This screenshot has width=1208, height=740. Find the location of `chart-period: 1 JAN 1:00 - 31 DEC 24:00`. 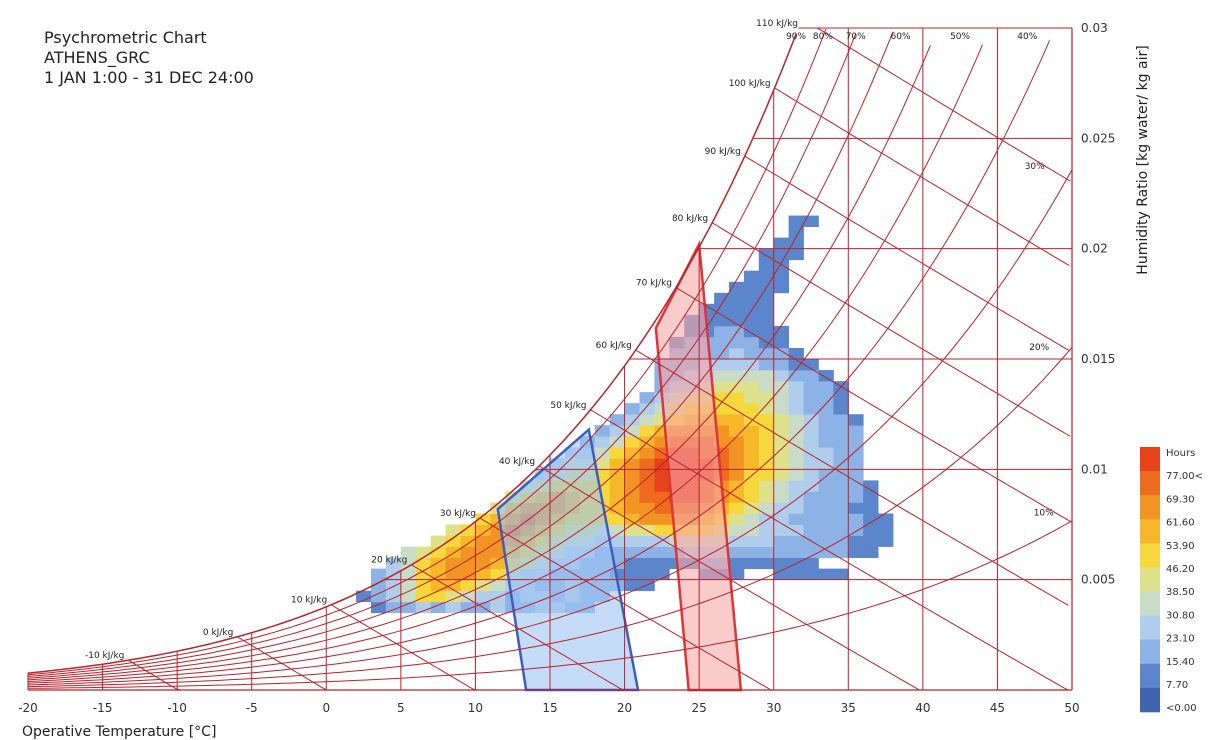

chart-period: 1 JAN 1:00 - 31 DEC 24:00 is located at coordinates (149, 77).